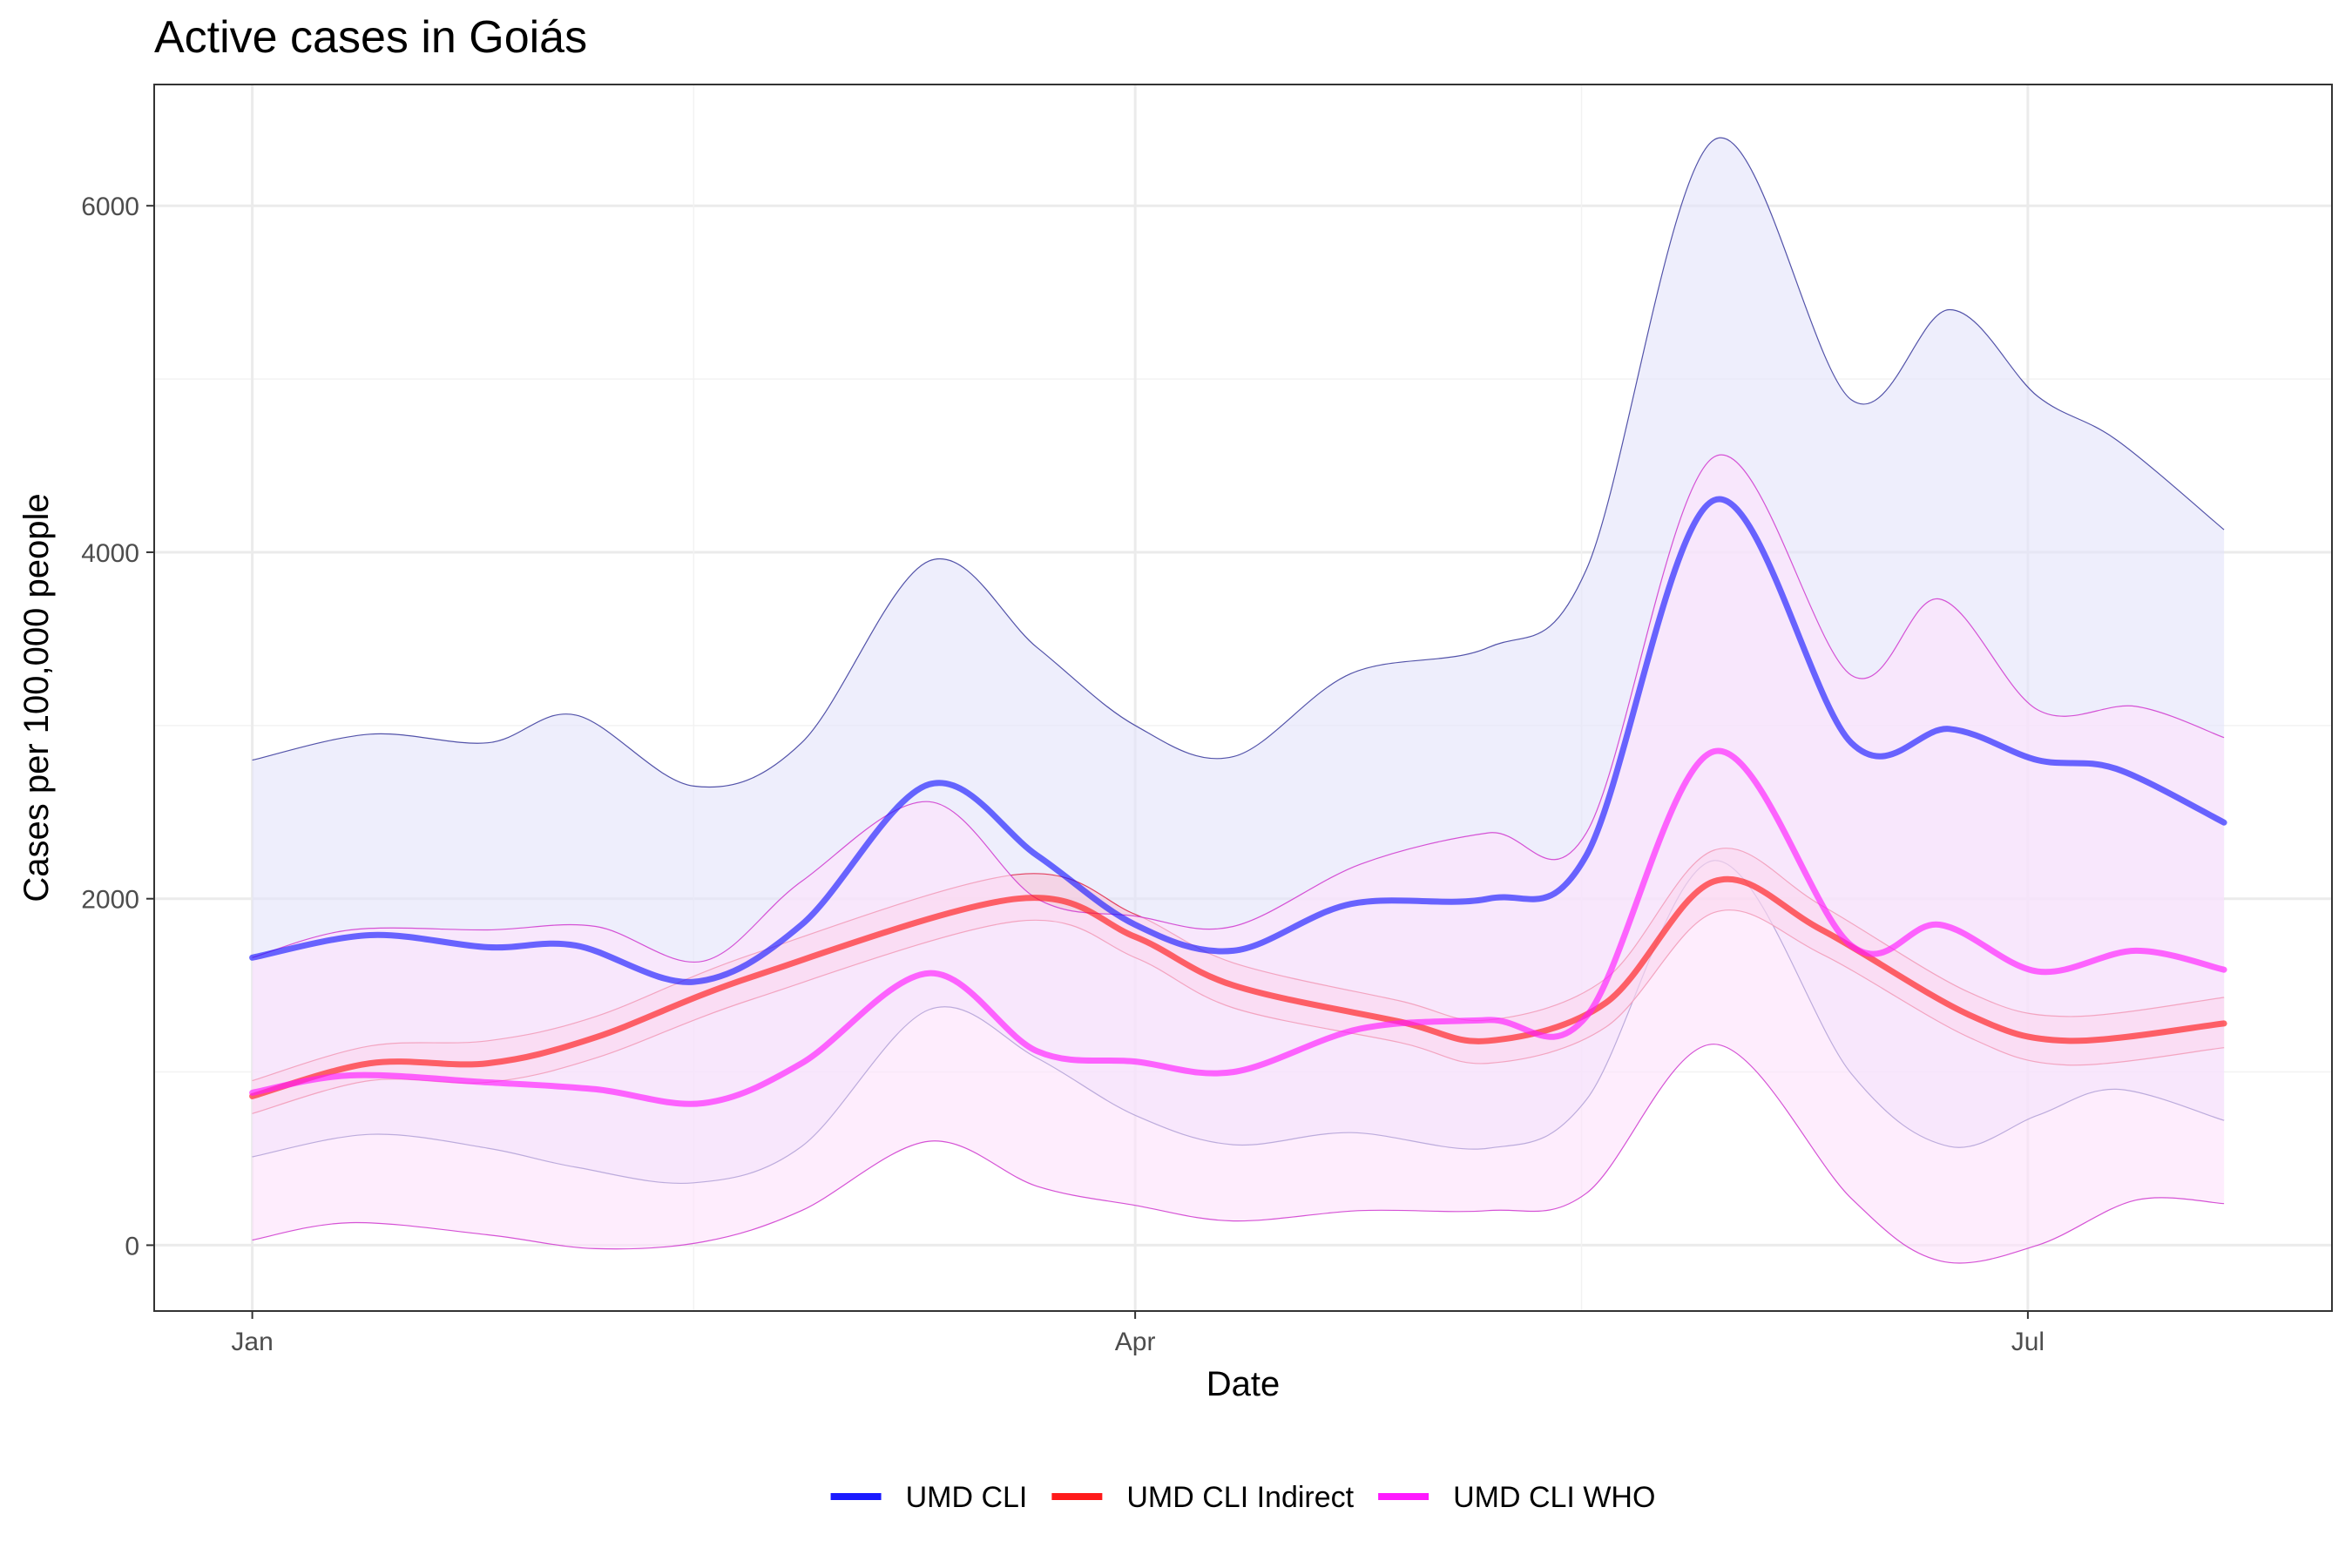 Image resolution: width=2352 pixels, height=1568 pixels. Describe the element at coordinates (967, 1497) in the screenshot. I see `legend-label-umd-cli: UMD CLI` at that location.